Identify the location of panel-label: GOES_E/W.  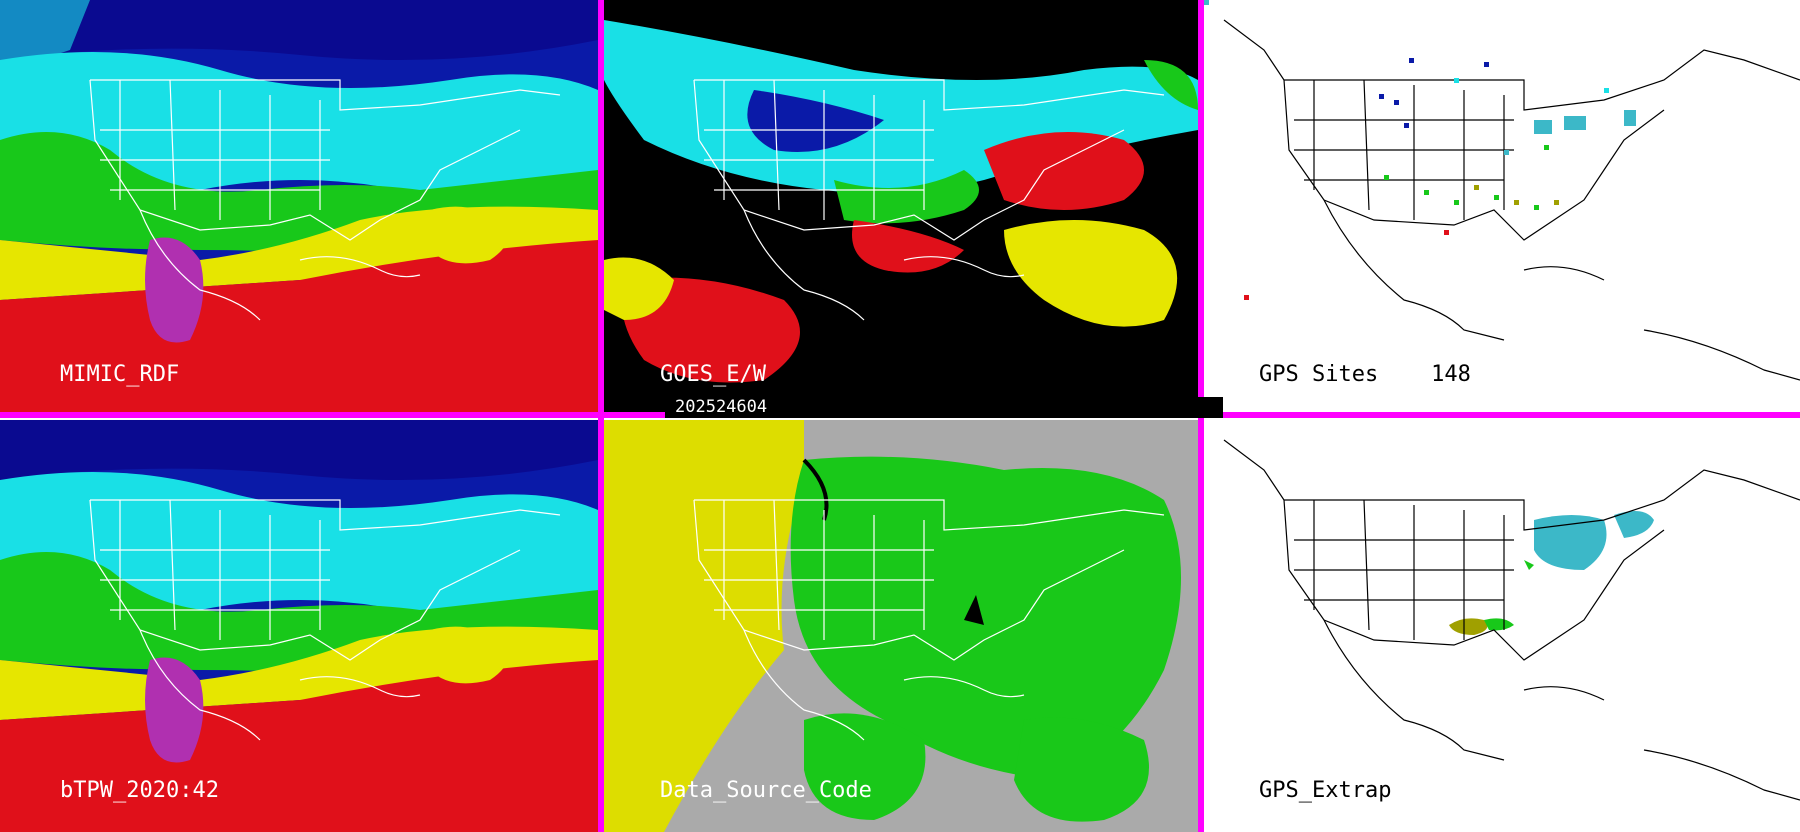
(713, 374).